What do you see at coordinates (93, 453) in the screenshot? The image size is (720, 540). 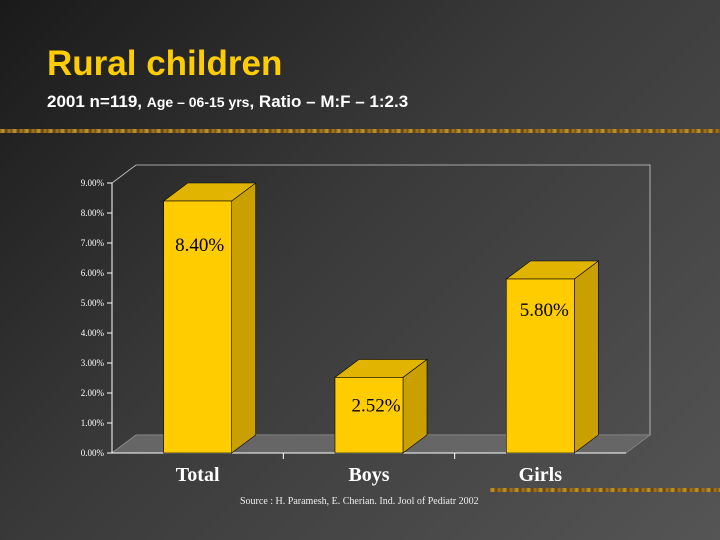 I see `y-tick-label: 0.00%` at bounding box center [93, 453].